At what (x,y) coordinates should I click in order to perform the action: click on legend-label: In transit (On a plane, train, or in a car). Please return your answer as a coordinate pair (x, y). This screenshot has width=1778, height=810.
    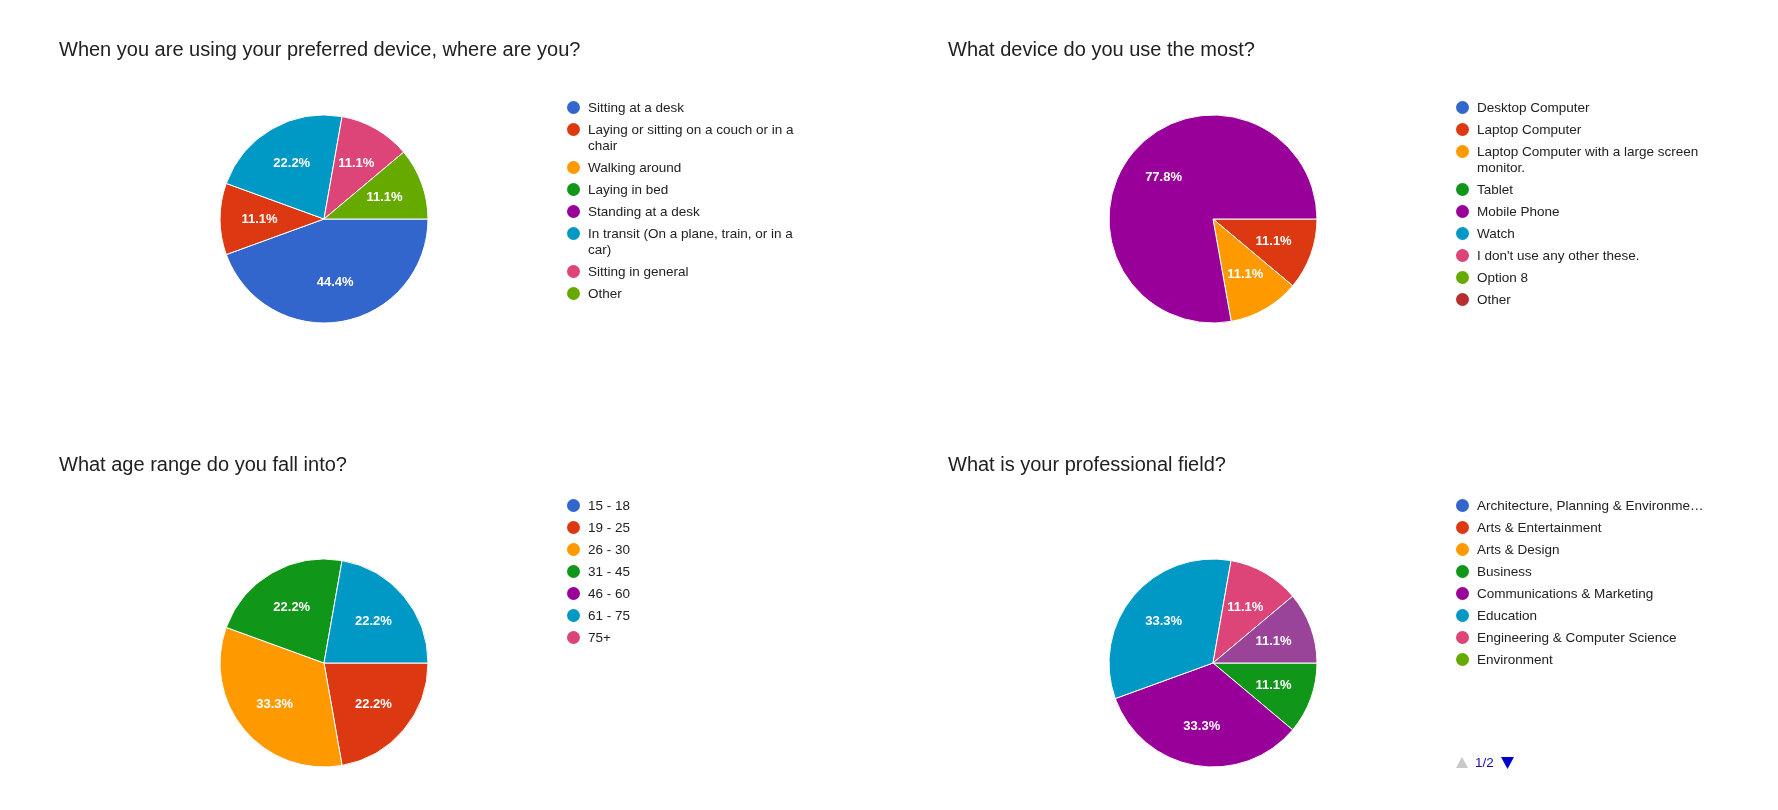
    Looking at the image, I should click on (691, 242).